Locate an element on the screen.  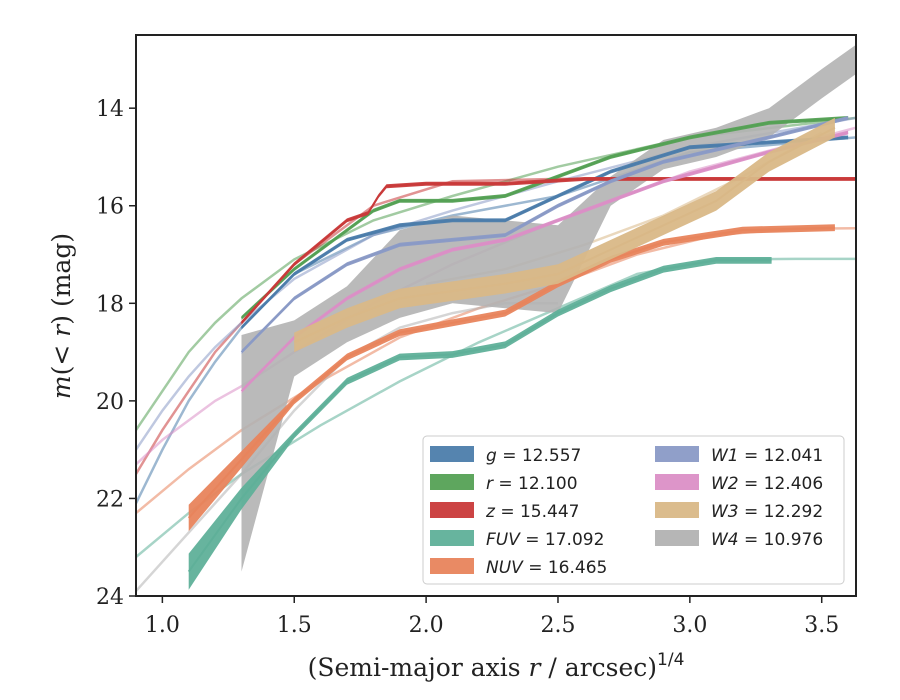
legend-swatch-z is located at coordinates (452, 510).